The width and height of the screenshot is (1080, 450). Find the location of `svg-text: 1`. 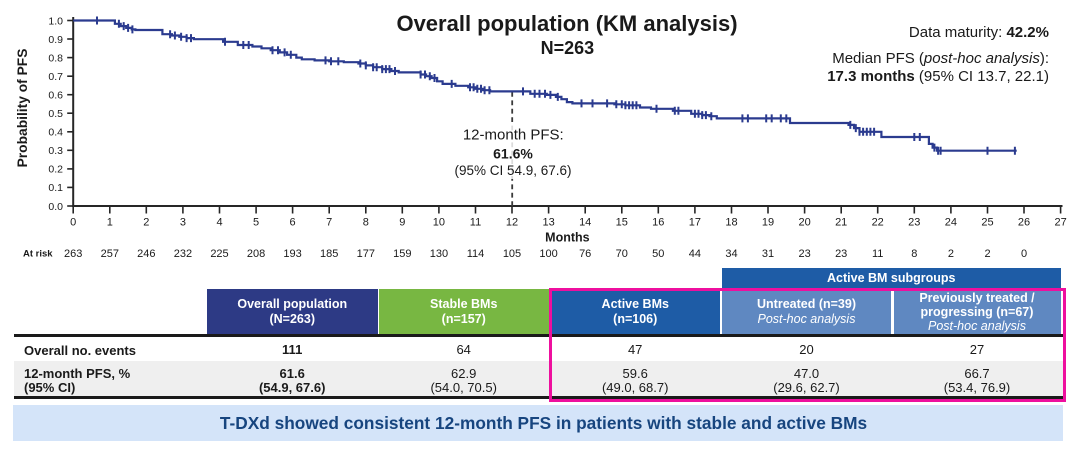

svg-text: 1 is located at coordinates (110, 223).